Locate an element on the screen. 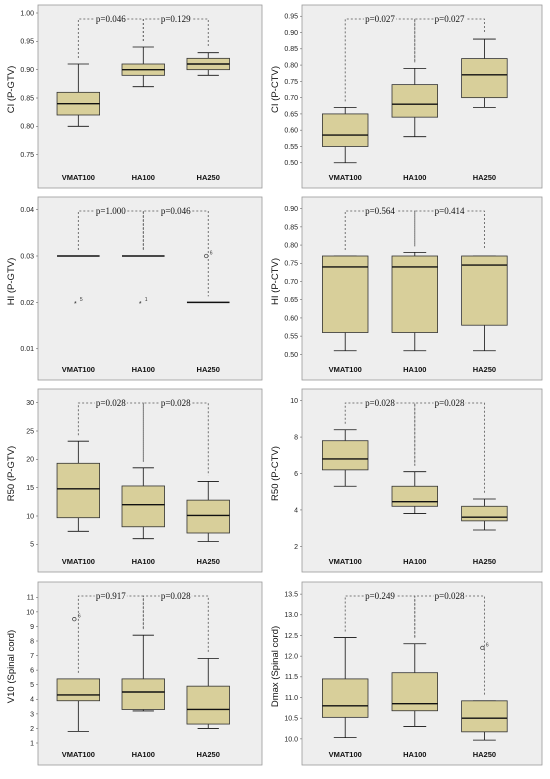 The image size is (550, 779). y-tick-label: 20 is located at coordinates (30, 460).